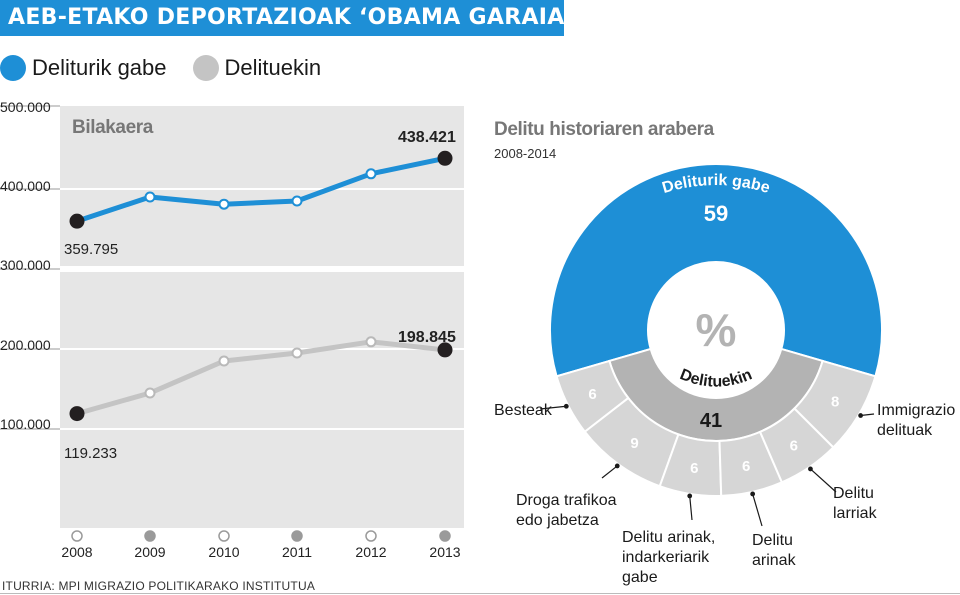  I want to click on segment-delitu-arinak-indarkeriarik-gabe, so click(690, 465).